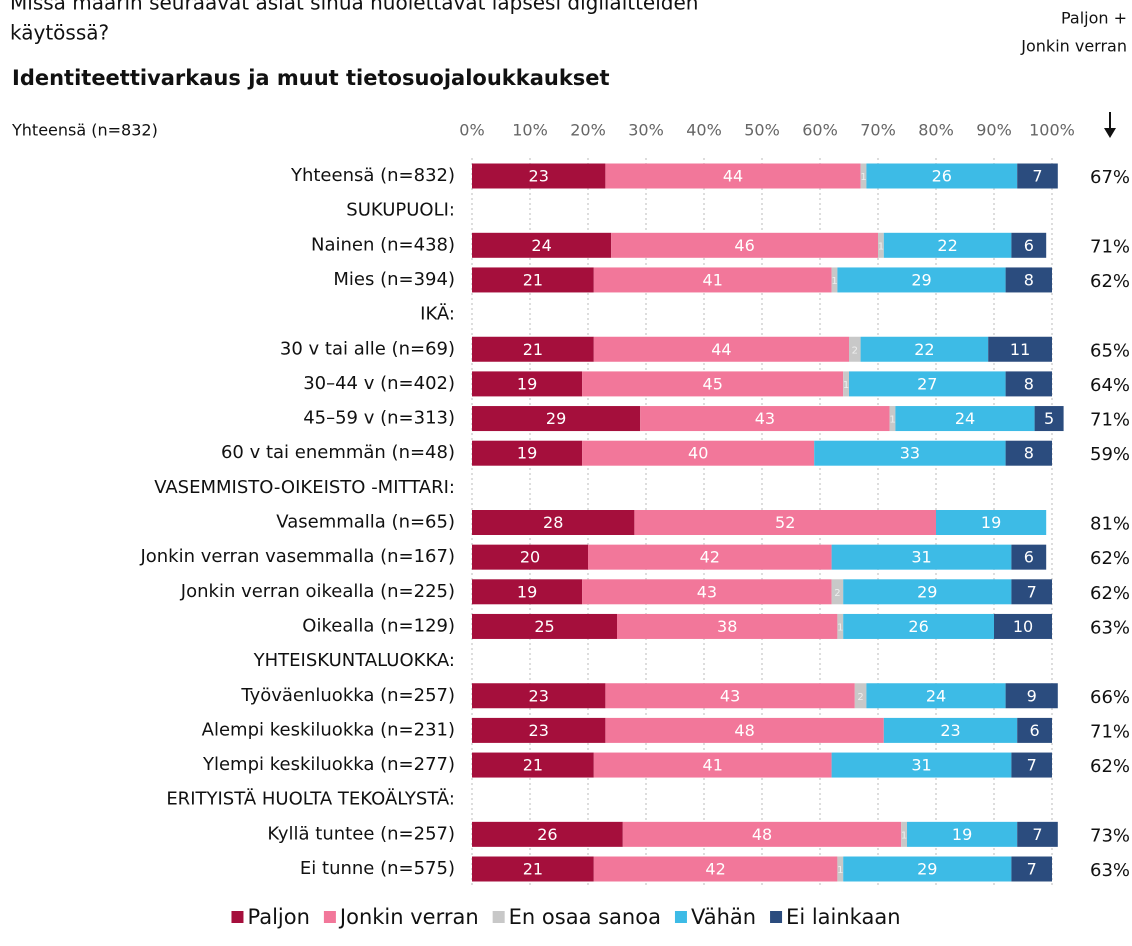  Describe the element at coordinates (878, 130) in the screenshot. I see `x-tick-label: 70%` at that location.